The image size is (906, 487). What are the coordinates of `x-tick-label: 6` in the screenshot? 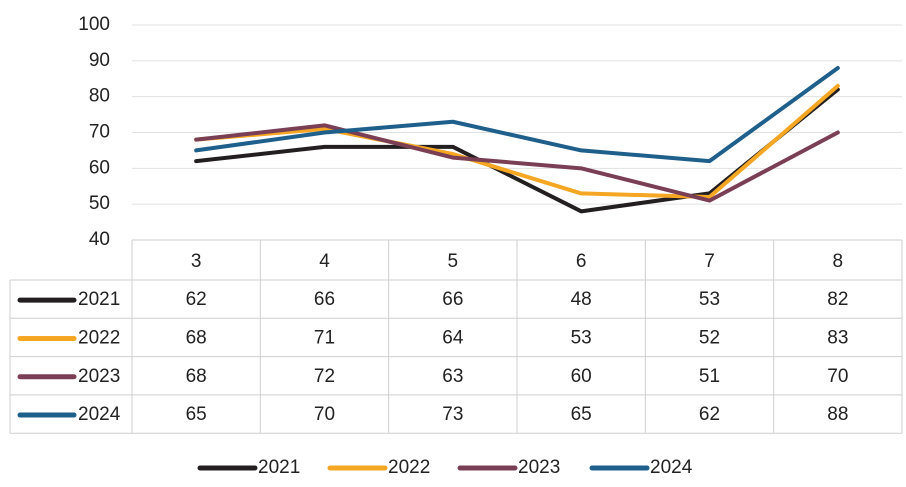 It's located at (581, 261).